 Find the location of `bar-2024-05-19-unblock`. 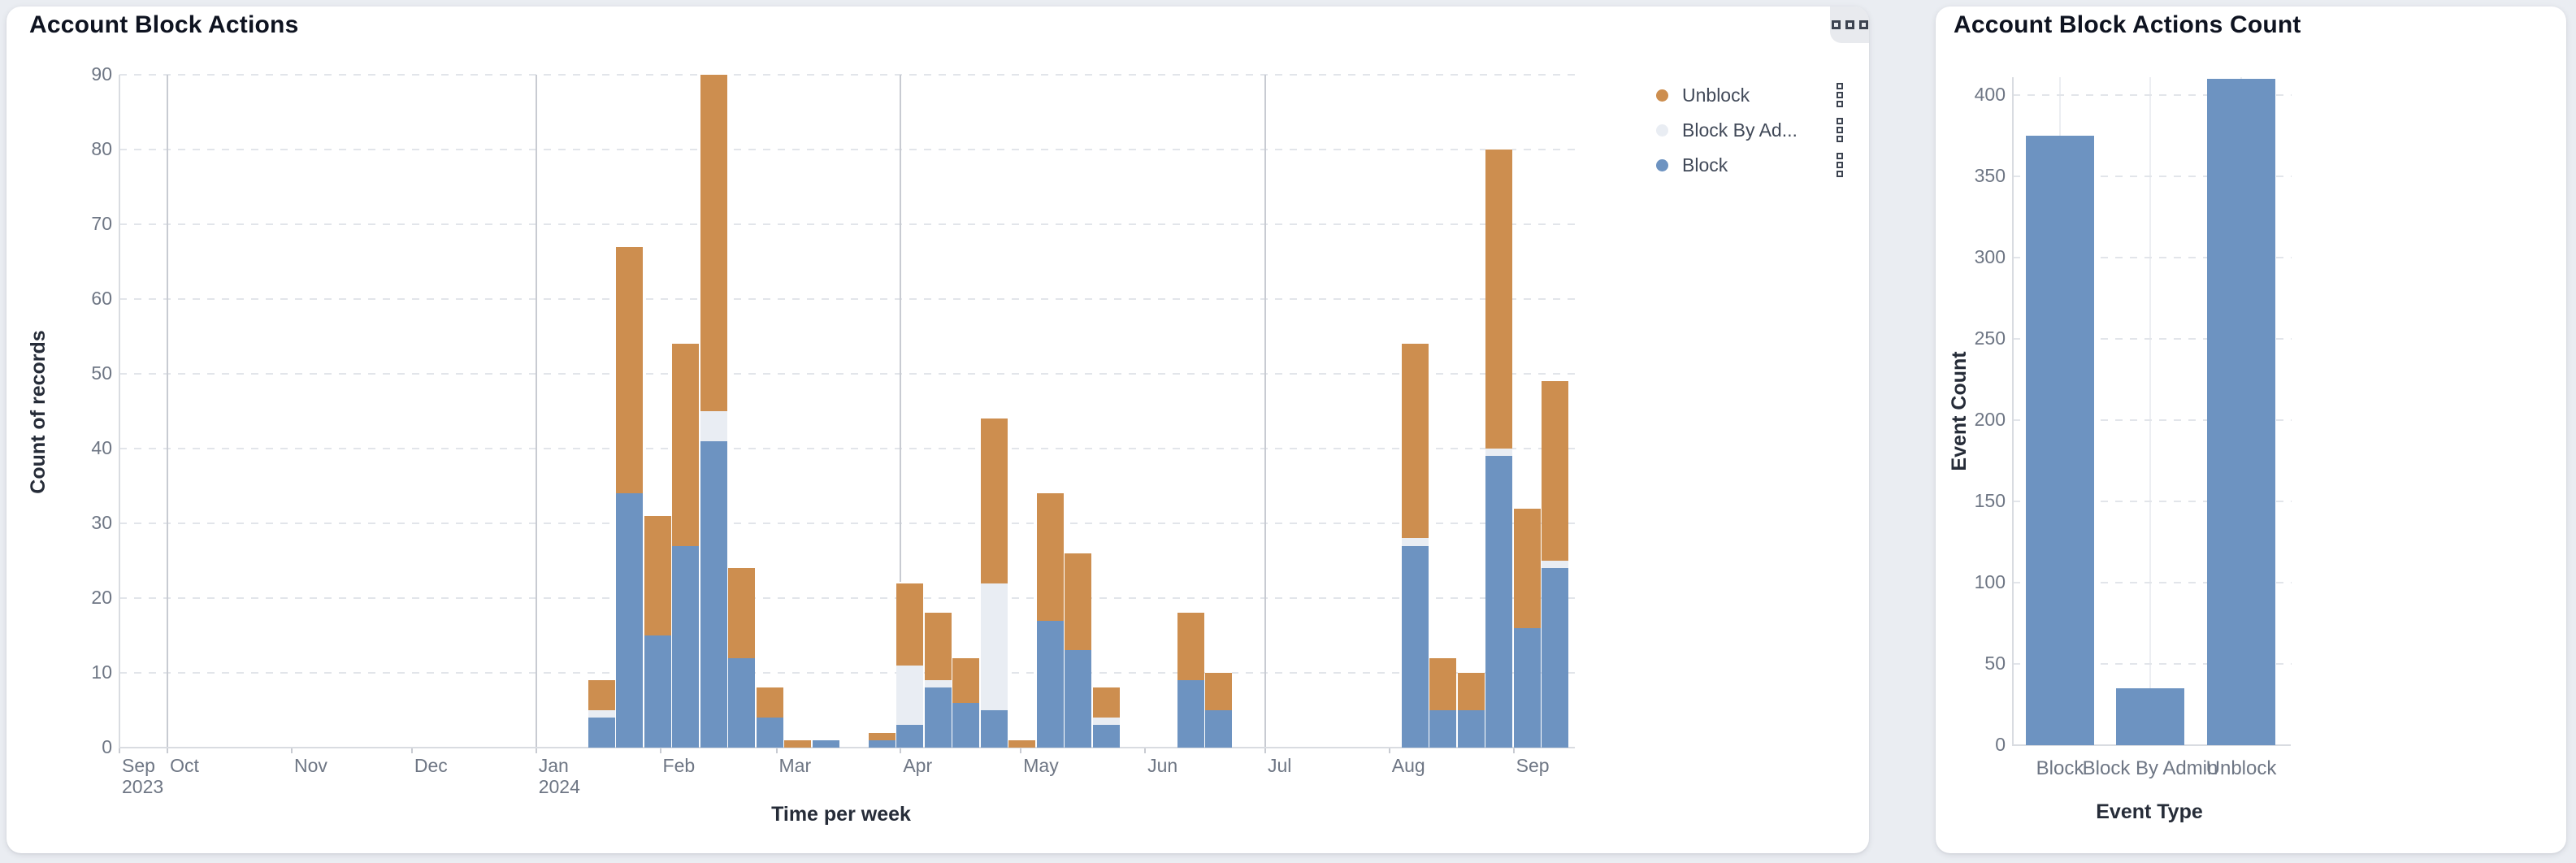

bar-2024-05-19-unblock is located at coordinates (1106, 702).